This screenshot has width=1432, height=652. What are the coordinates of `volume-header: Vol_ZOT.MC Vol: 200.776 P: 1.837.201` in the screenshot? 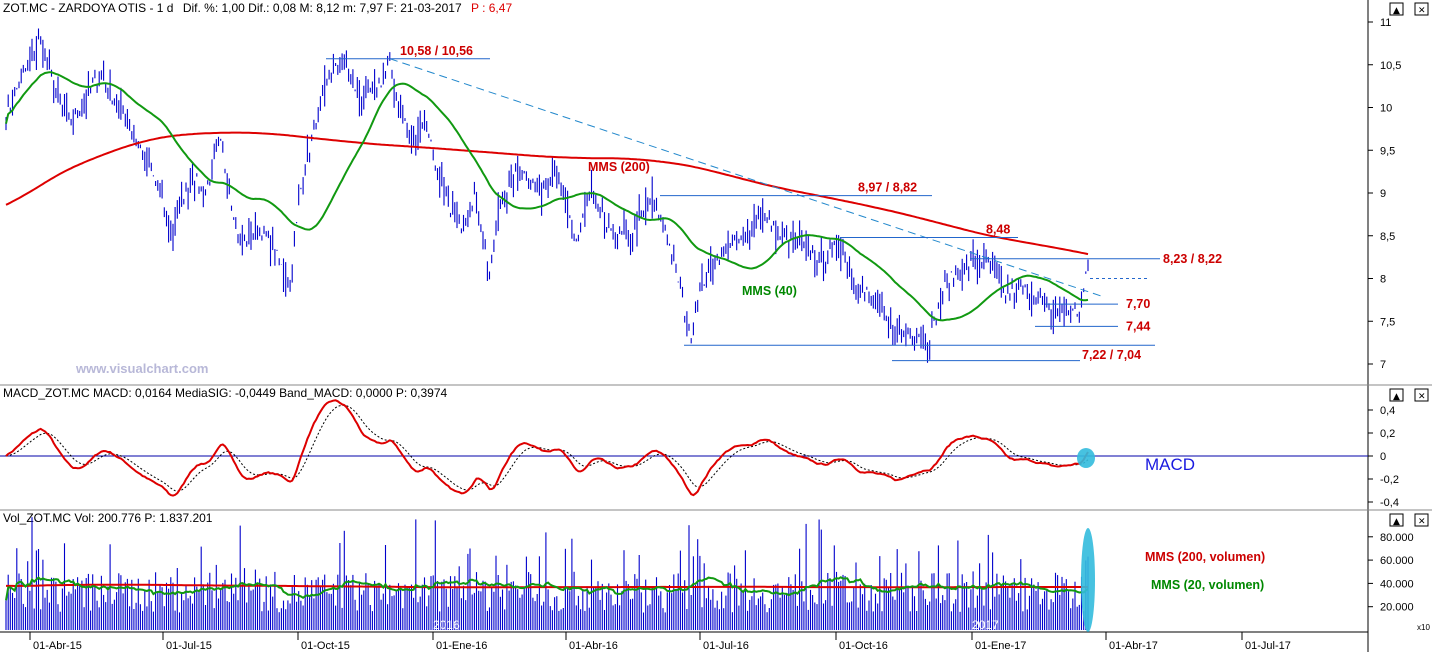 It's located at (108, 518).